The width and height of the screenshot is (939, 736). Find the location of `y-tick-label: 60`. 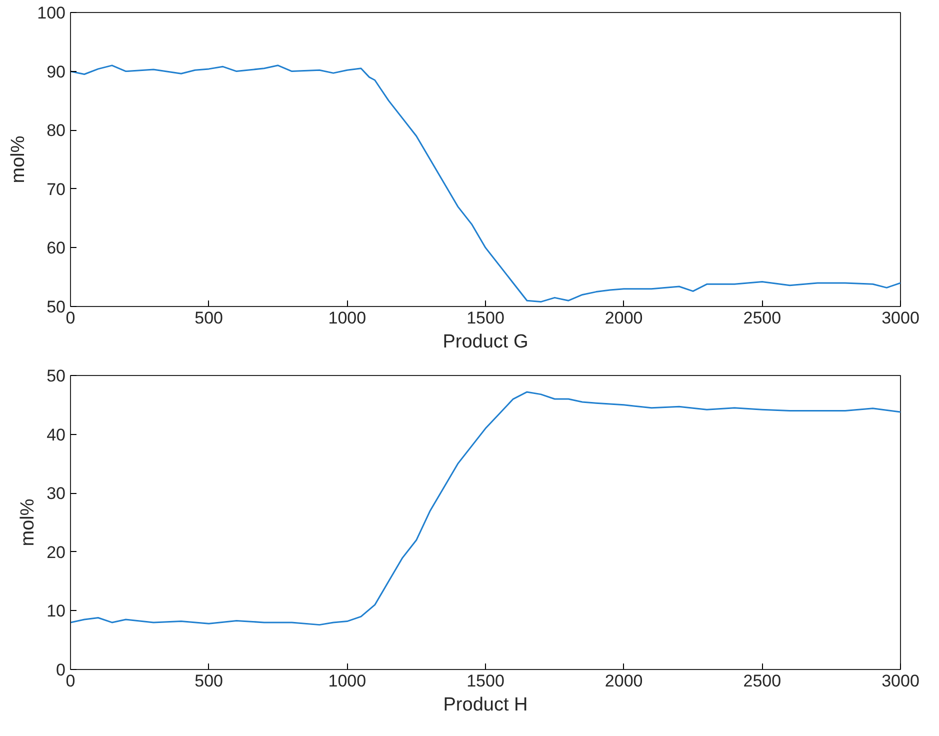

y-tick-label: 60 is located at coordinates (56, 248).